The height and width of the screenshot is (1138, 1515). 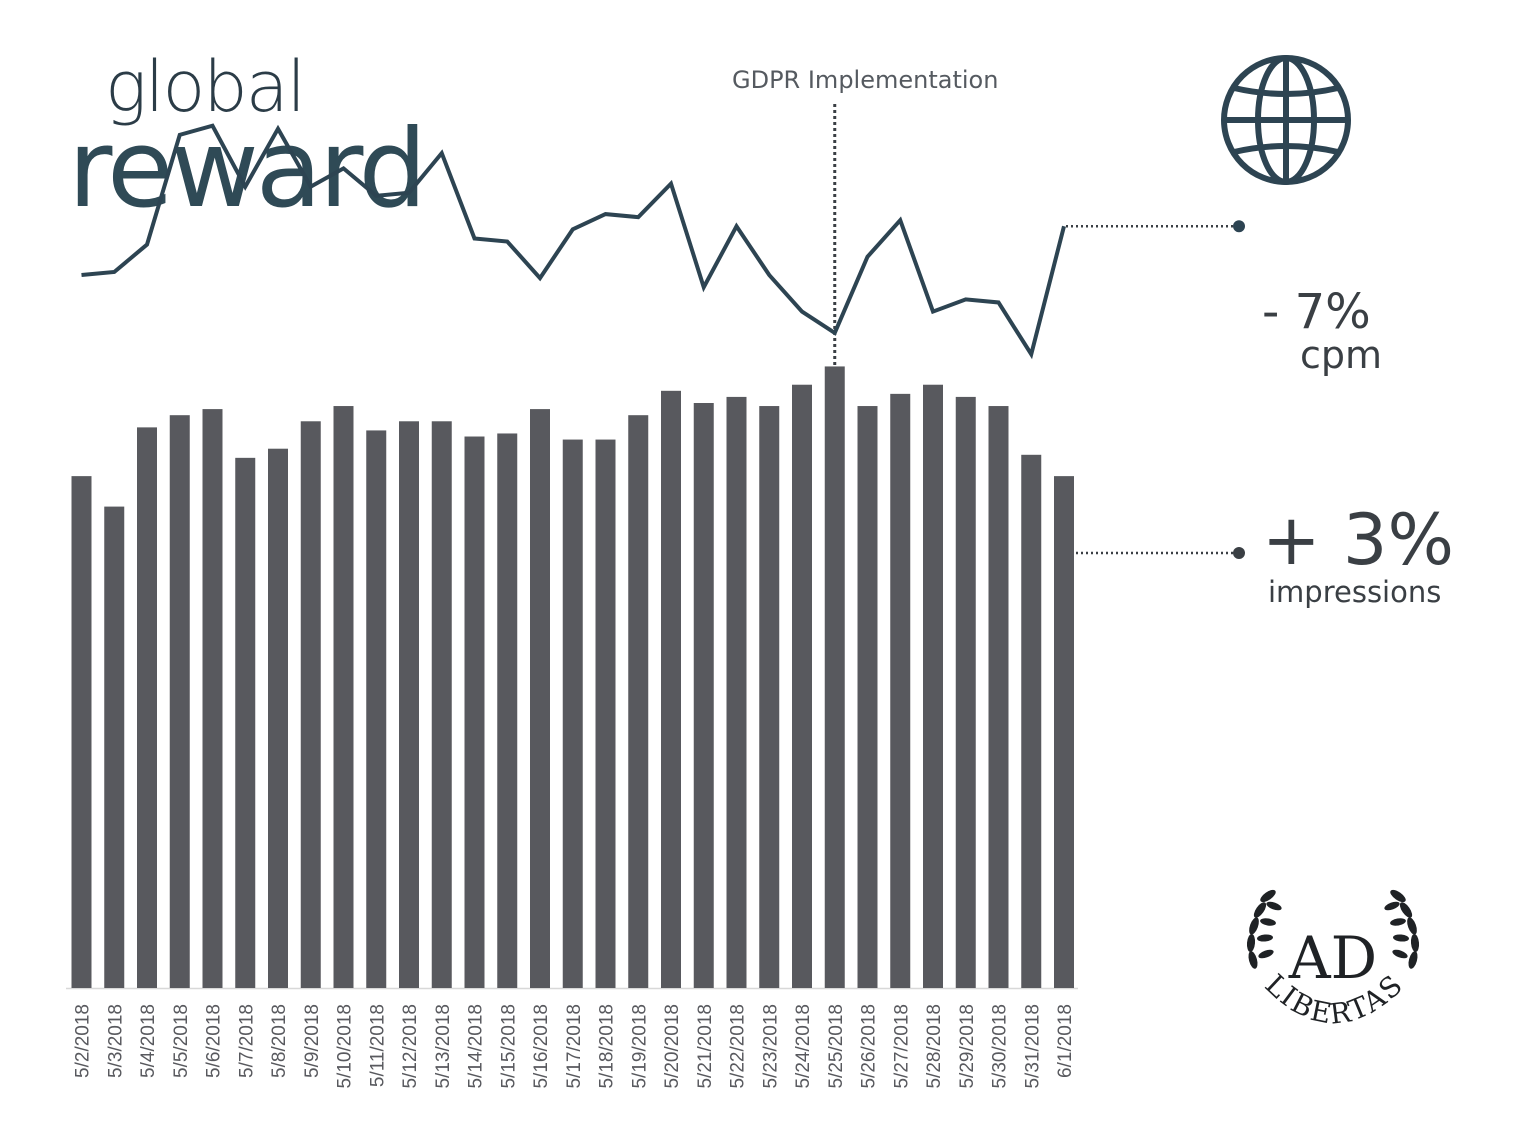 I want to click on bar-5/27/2018, so click(x=900, y=690).